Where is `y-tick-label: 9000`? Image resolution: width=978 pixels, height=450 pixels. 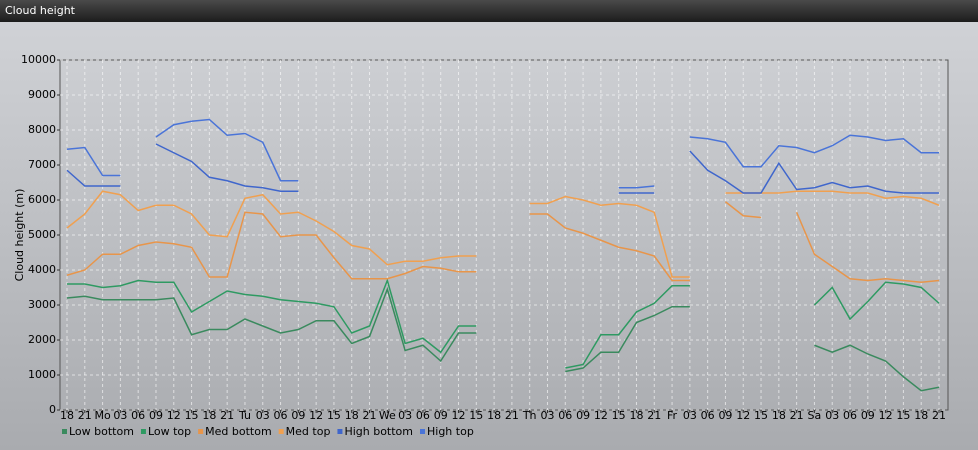 y-tick-label: 9000 is located at coordinates (42, 94).